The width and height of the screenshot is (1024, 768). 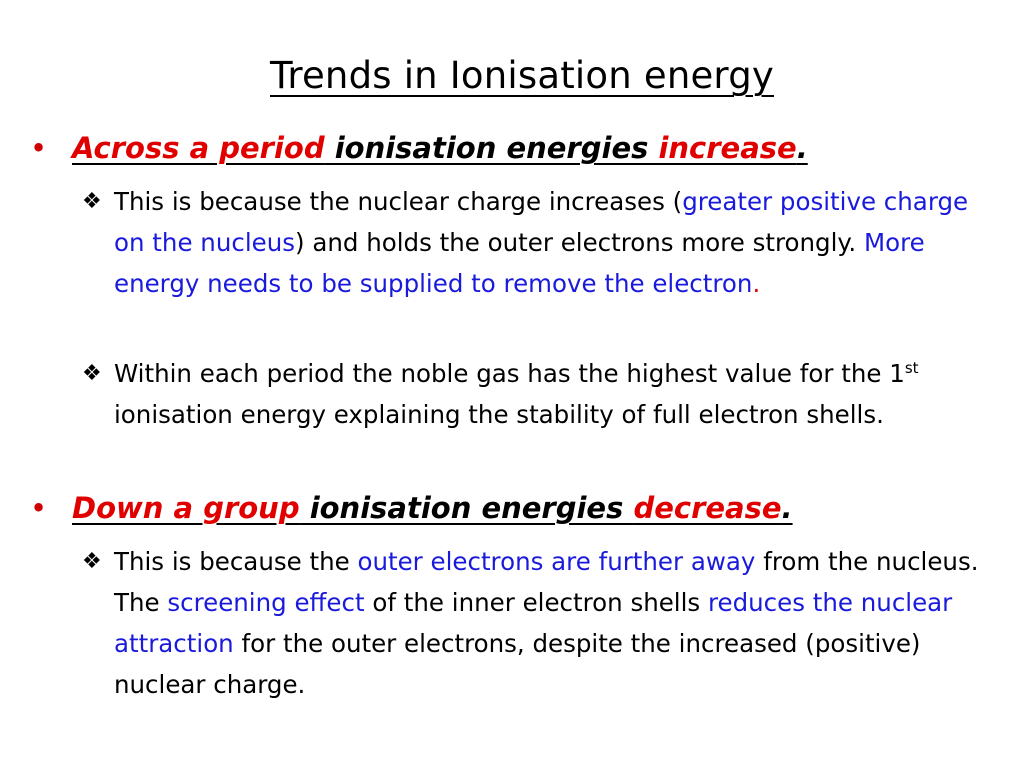 I want to click on slide-title: Trends in Ionisation energy, so click(x=512, y=76).